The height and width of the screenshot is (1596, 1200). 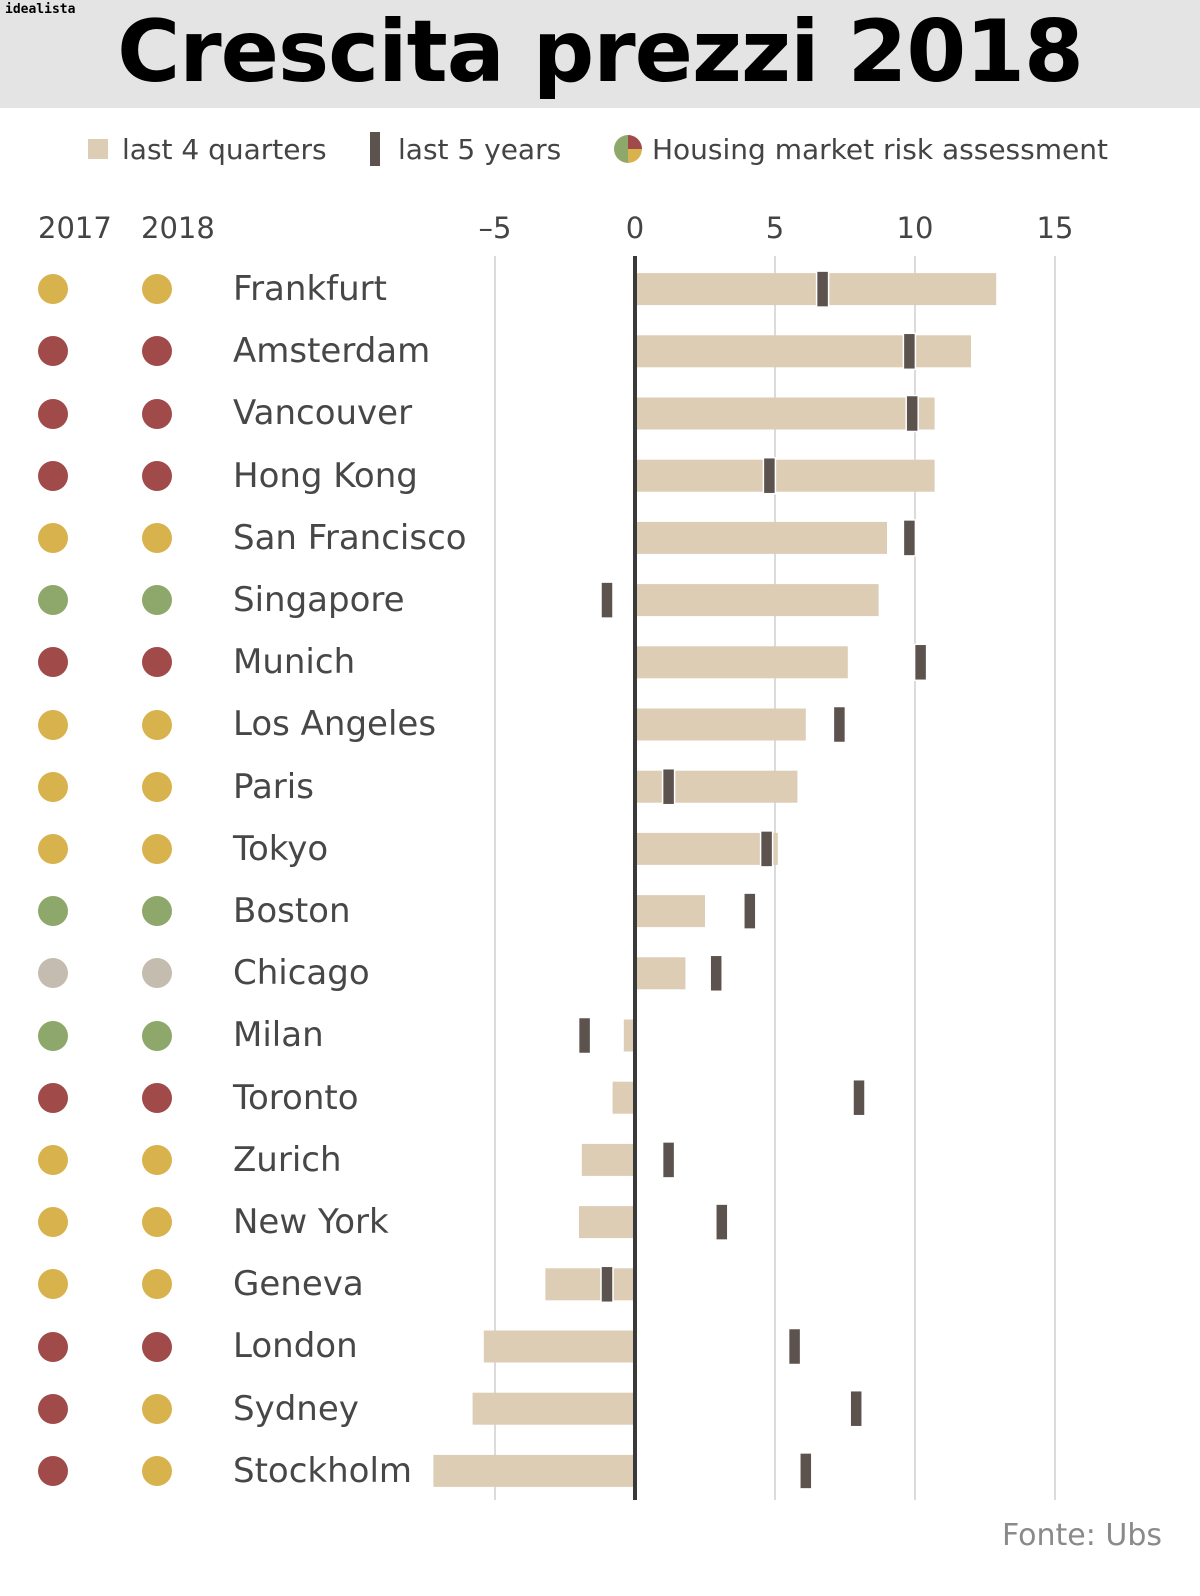 I want to click on header-banner: idealista Crescita prezzi 2018, so click(x=600, y=54).